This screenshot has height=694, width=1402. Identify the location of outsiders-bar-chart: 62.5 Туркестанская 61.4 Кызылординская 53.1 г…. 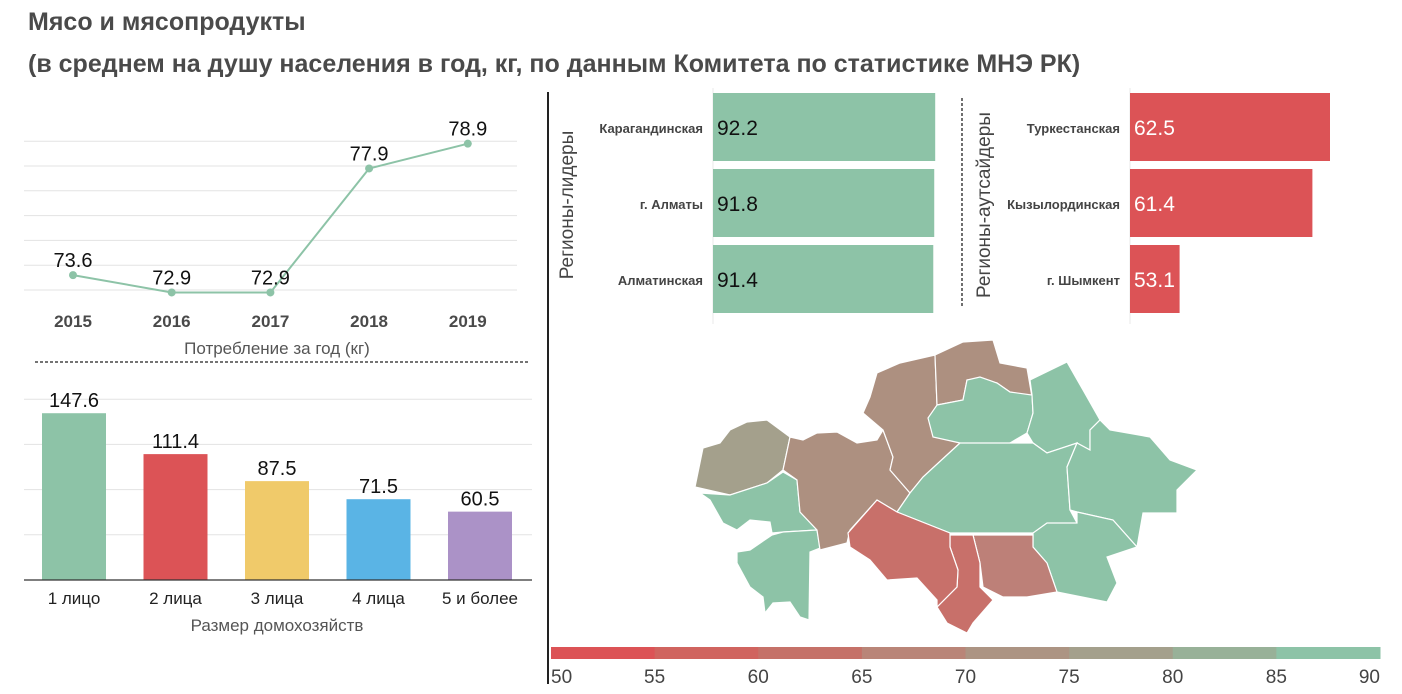
(1152, 206).